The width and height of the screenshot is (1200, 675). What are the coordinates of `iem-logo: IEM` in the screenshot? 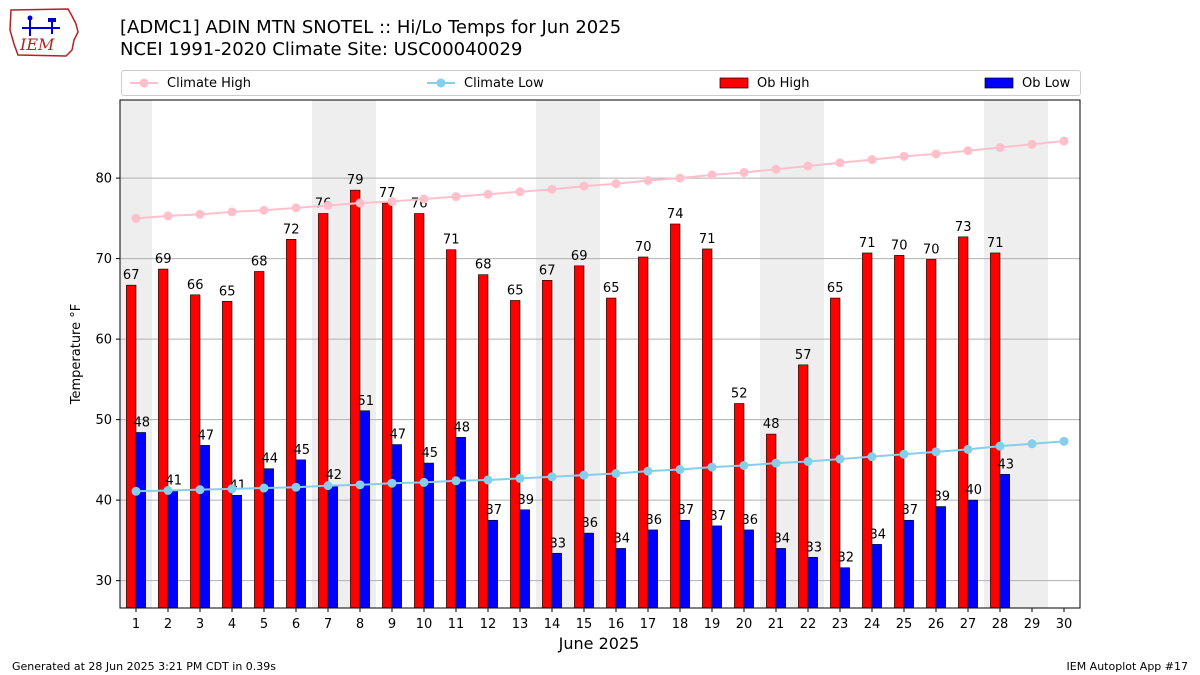 It's located at (45, 32).